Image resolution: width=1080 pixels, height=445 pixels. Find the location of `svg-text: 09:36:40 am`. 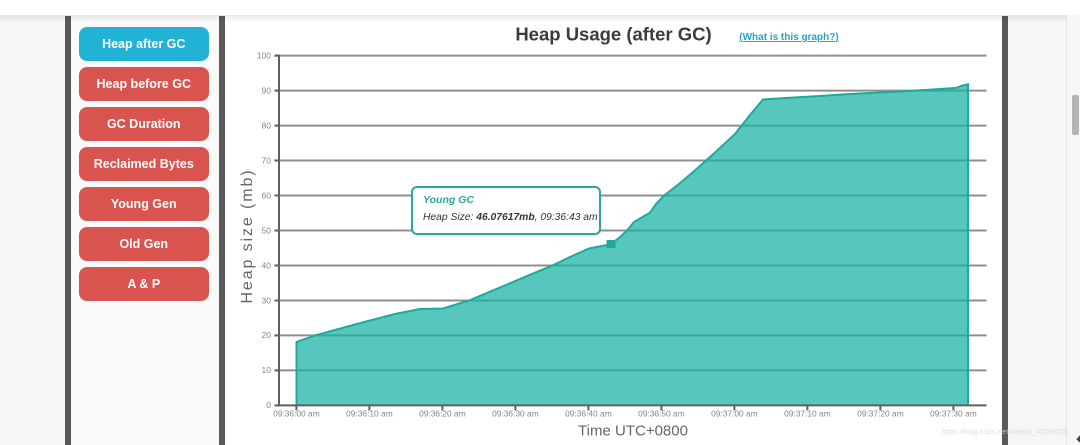

svg-text: 09:36:40 am is located at coordinates (588, 414).